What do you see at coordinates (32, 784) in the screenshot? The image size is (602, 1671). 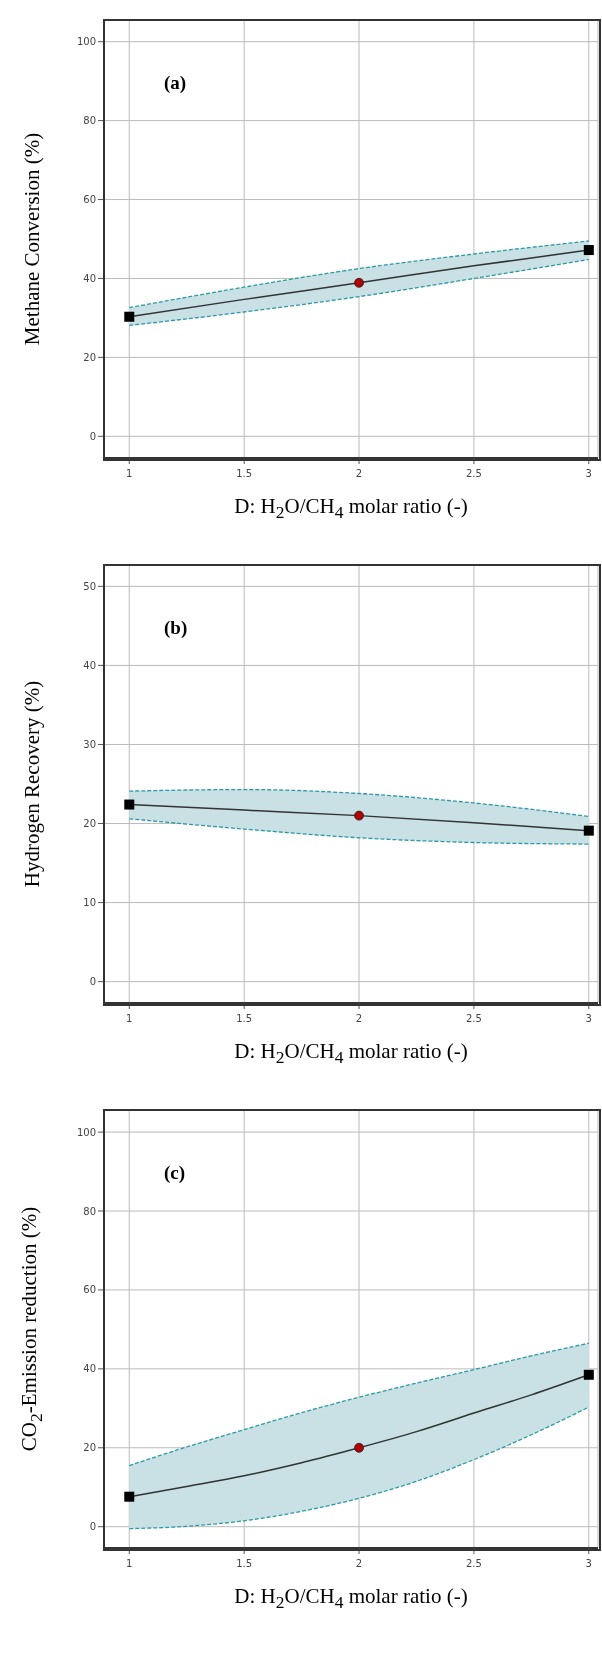 I see `y-axis-title: Hydrogen Recovery (%)` at bounding box center [32, 784].